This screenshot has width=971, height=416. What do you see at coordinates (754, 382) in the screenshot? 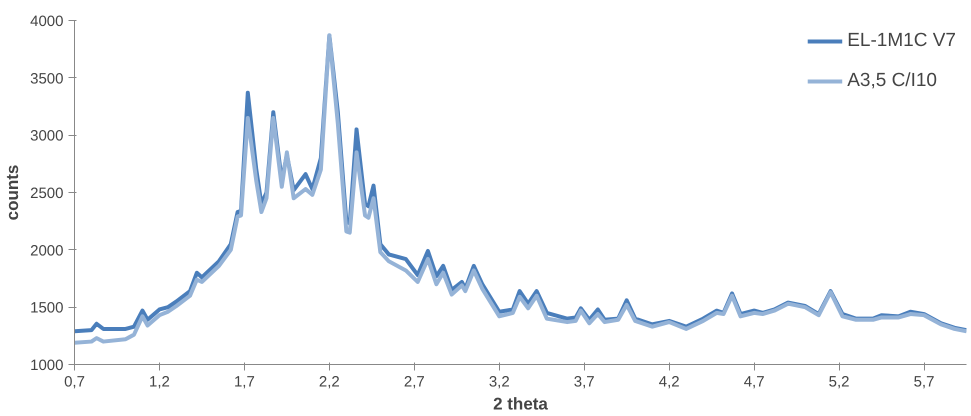
I see `x-tick-label: 4,7` at bounding box center [754, 382].